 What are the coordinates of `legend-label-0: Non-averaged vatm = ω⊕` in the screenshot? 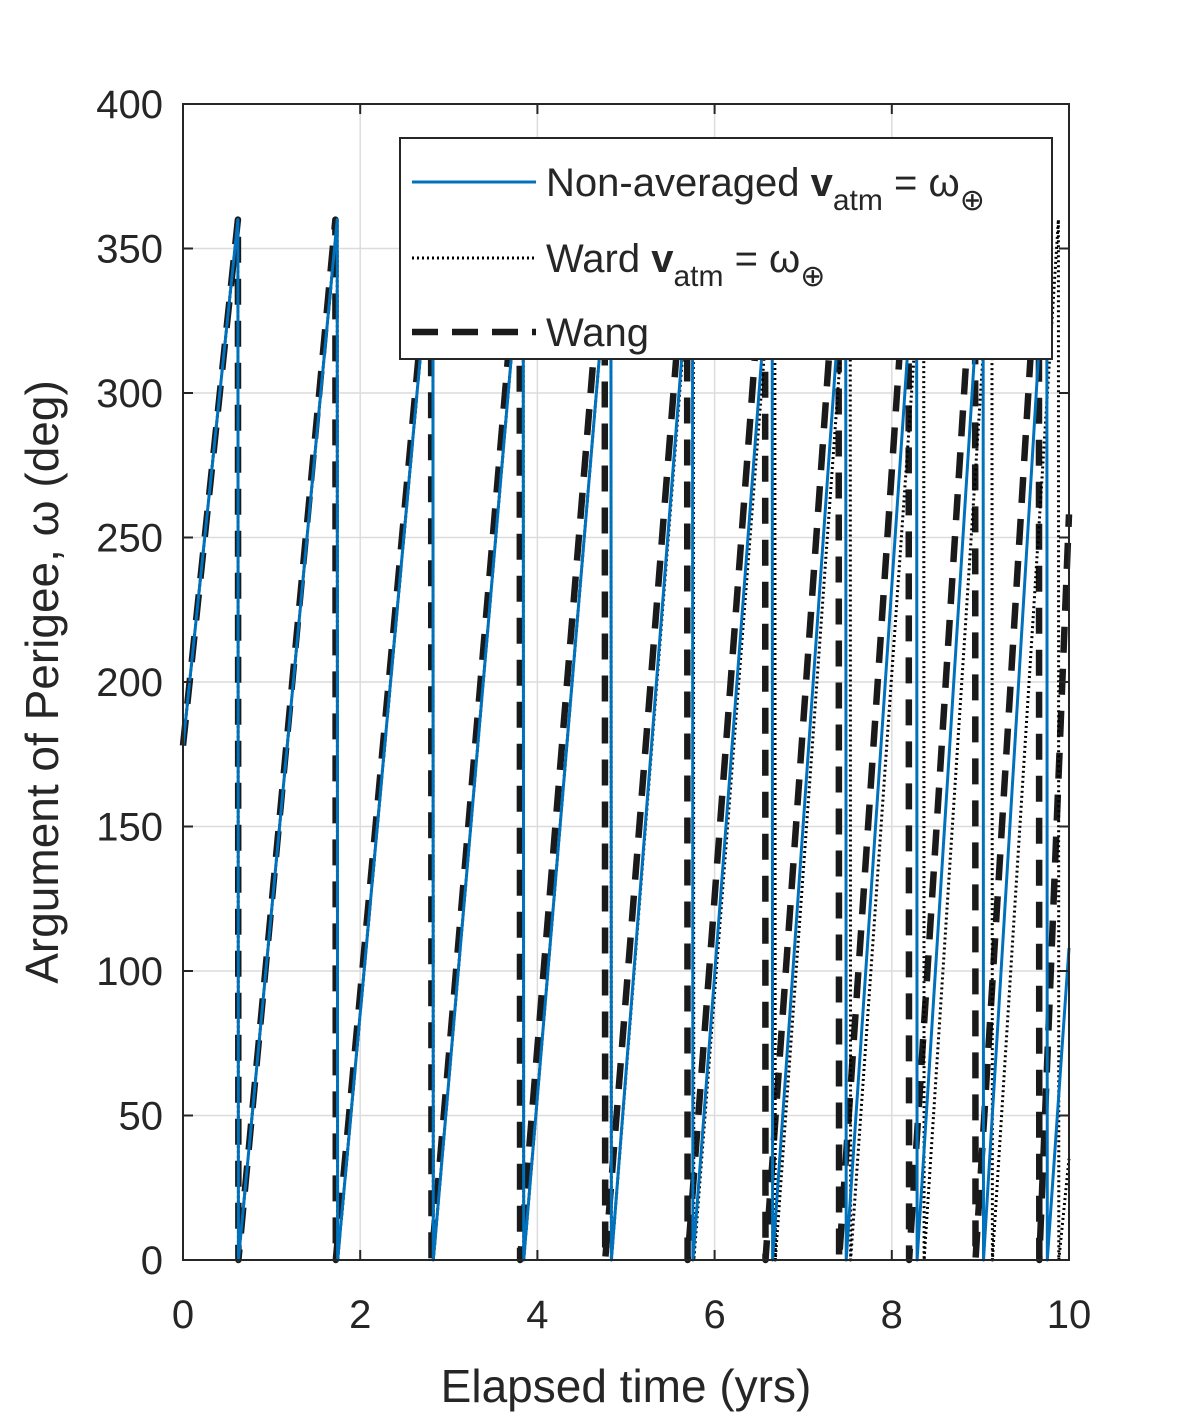 It's located at (765, 189).